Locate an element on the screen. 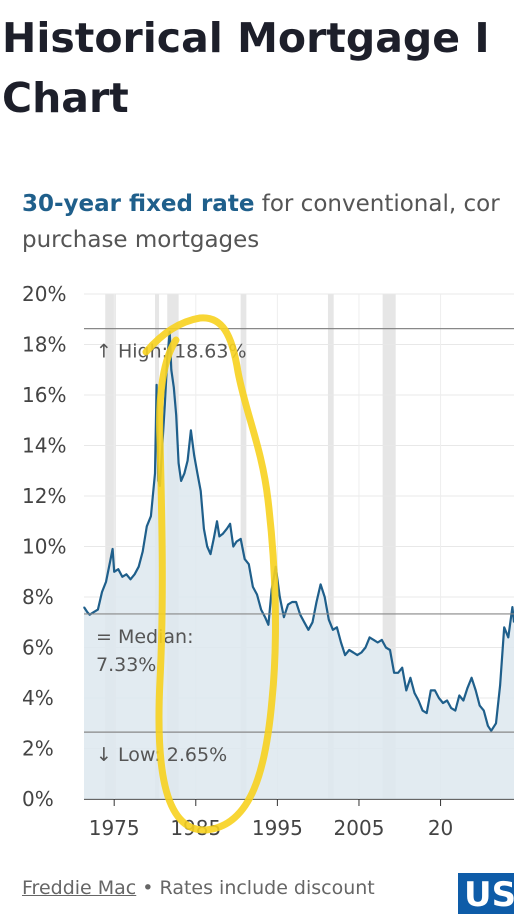 The width and height of the screenshot is (514, 917). publisher-logo: US is located at coordinates (486, 894).